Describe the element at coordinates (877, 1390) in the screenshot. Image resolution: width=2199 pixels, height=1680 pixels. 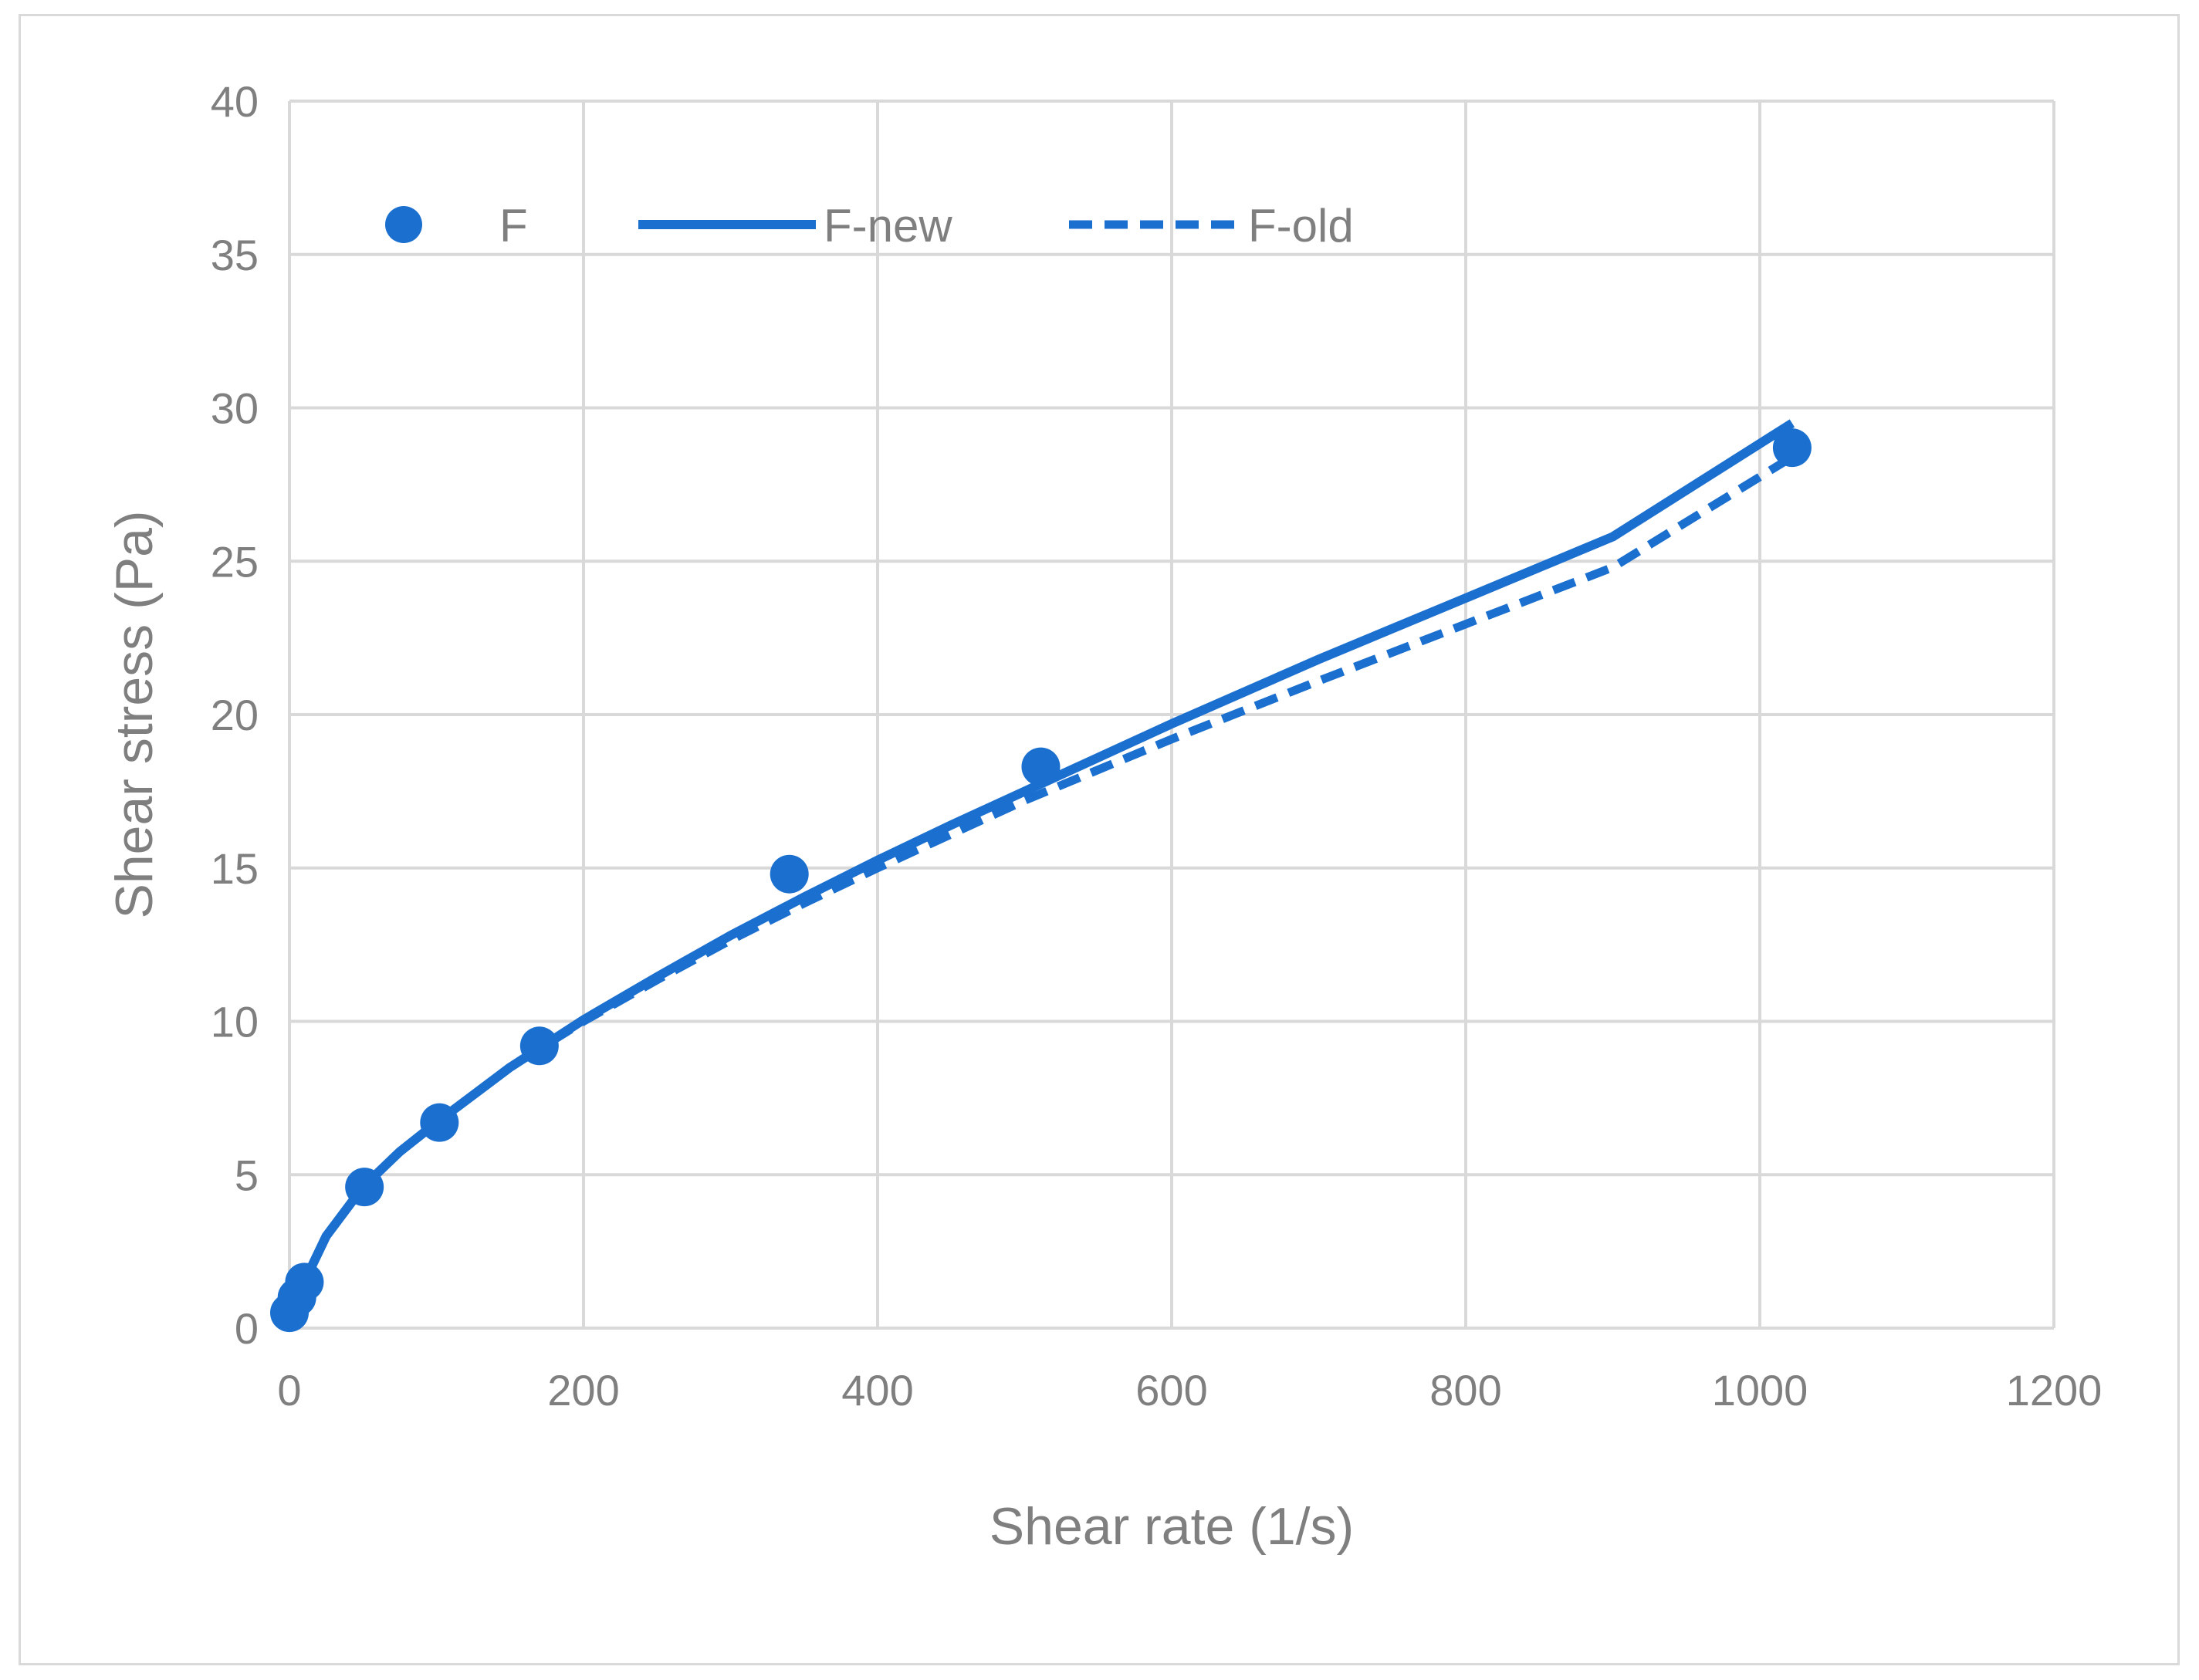
I see `x-tick-label: 400` at that location.